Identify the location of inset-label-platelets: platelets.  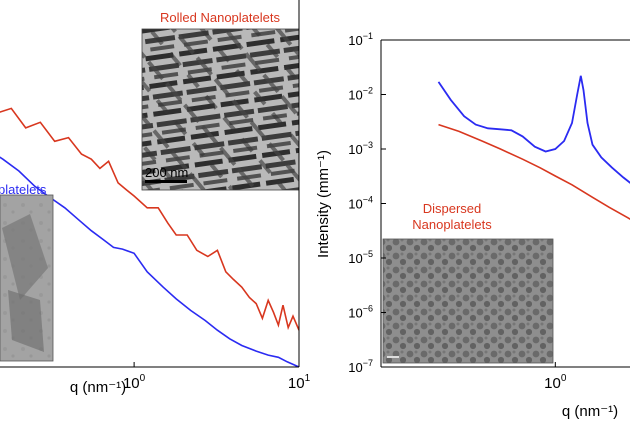
(23, 189).